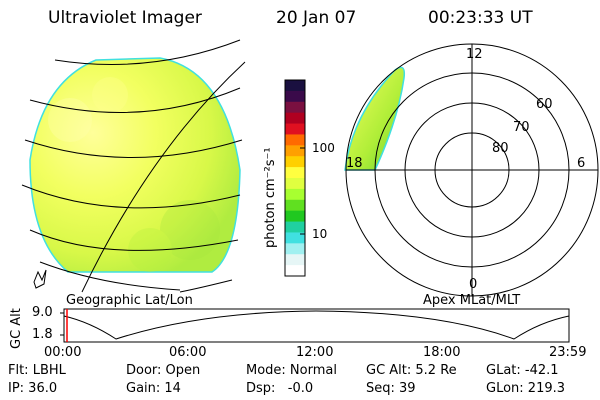 This screenshot has width=600, height=400. Describe the element at coordinates (315, 352) in the screenshot. I see `time-tick-1200: 12:00` at that location.